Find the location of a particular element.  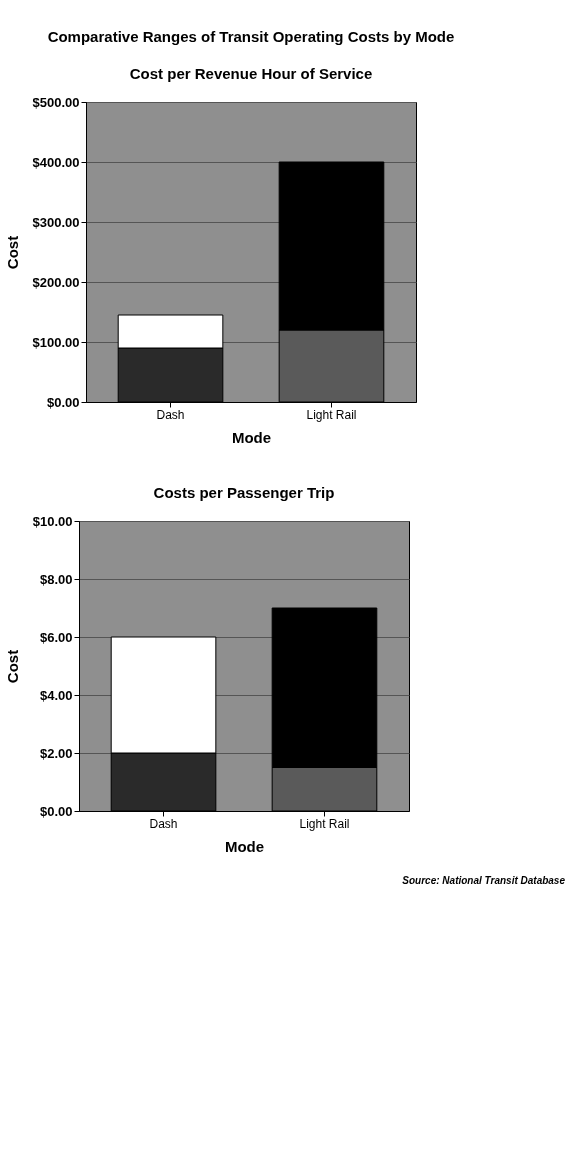

y-tick-label: $10.00 is located at coordinates (52, 521).